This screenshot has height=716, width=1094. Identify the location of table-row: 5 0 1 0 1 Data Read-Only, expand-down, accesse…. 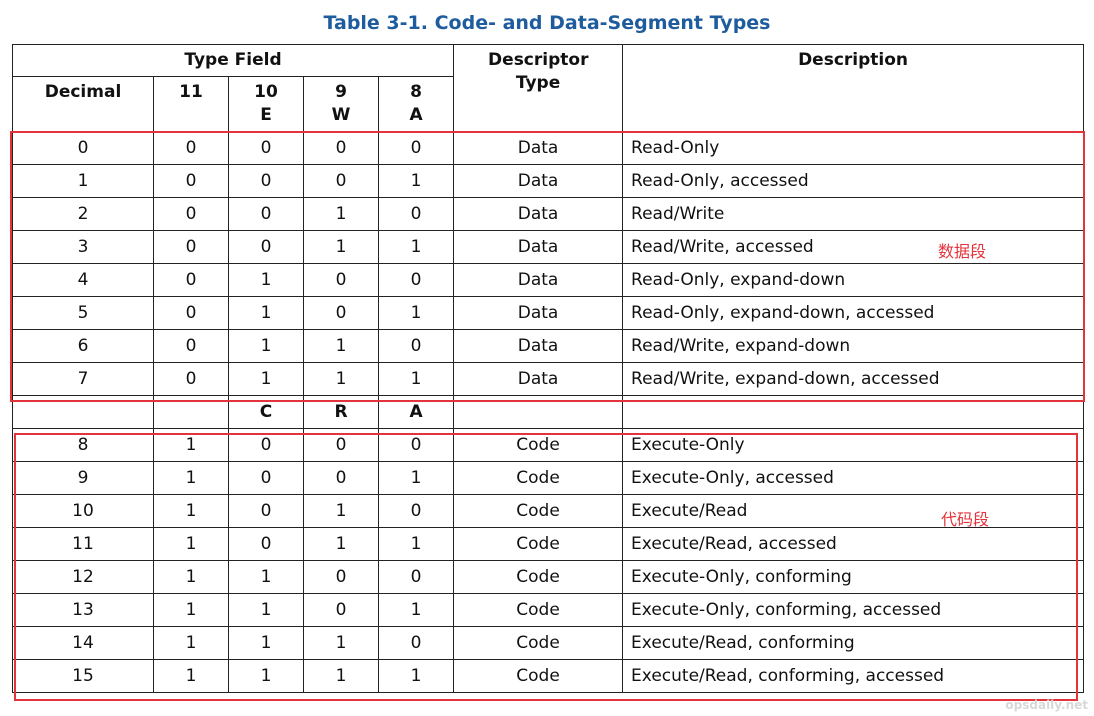
(548, 313).